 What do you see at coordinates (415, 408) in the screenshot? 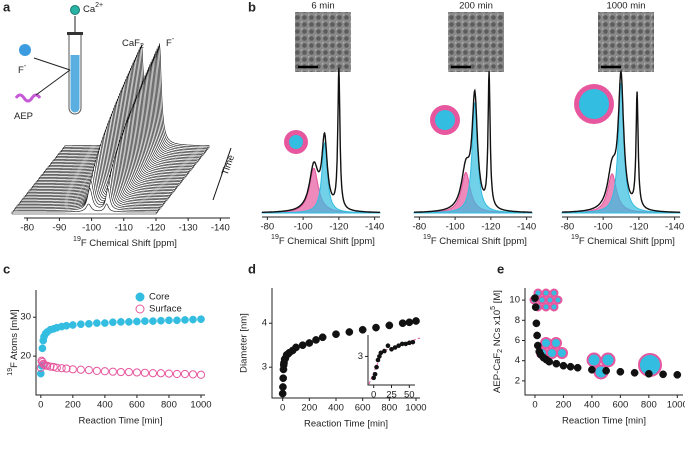
I see `x-tick-label: 1000` at bounding box center [415, 408].